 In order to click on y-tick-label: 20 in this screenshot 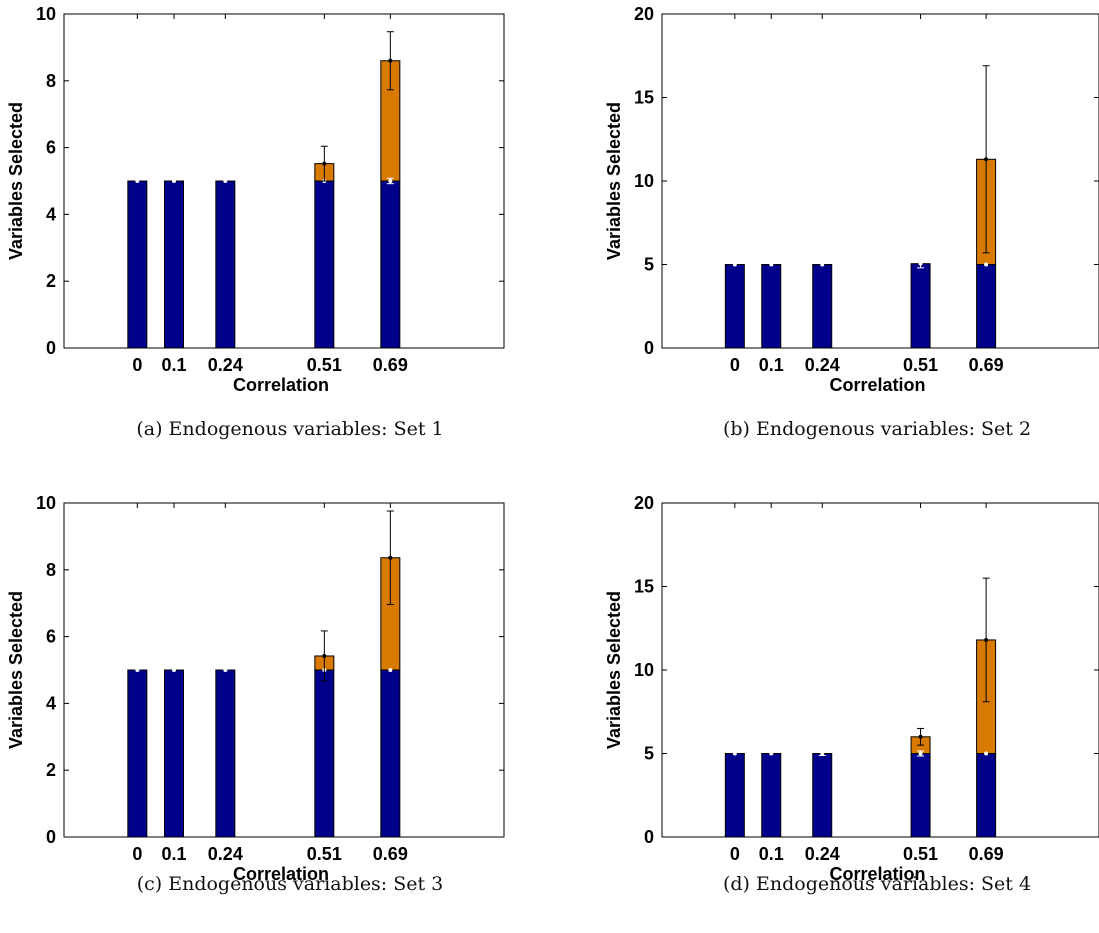, I will do `click(644, 503)`.